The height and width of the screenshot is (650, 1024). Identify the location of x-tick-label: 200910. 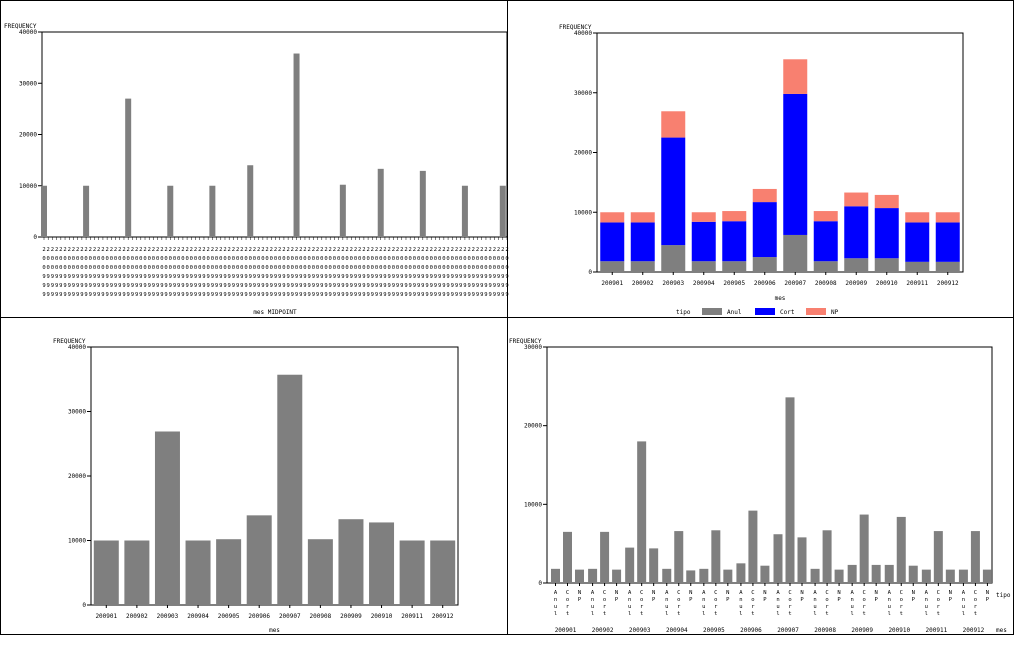
(382, 616).